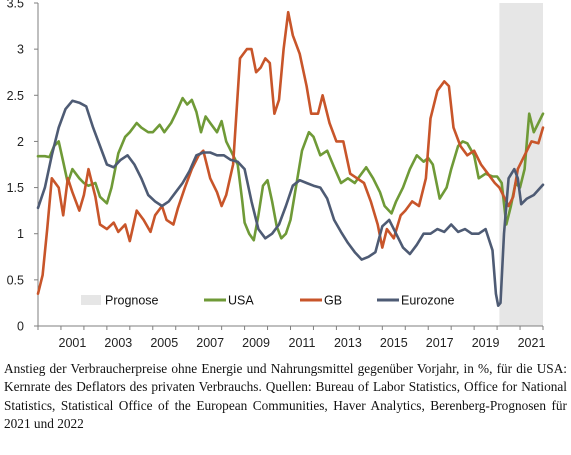  I want to click on x-tick-label: 2001, so click(73, 343).